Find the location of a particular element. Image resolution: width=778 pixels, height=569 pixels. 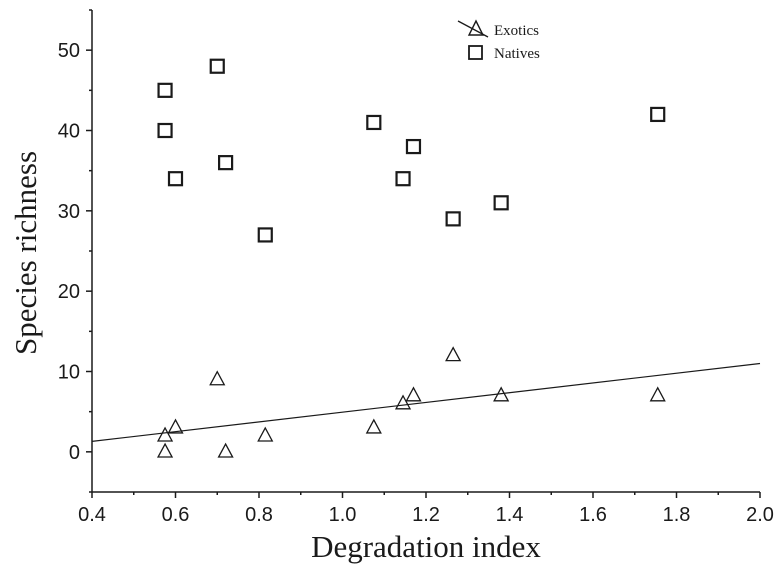

y-tick-label: 50 is located at coordinates (69, 51).